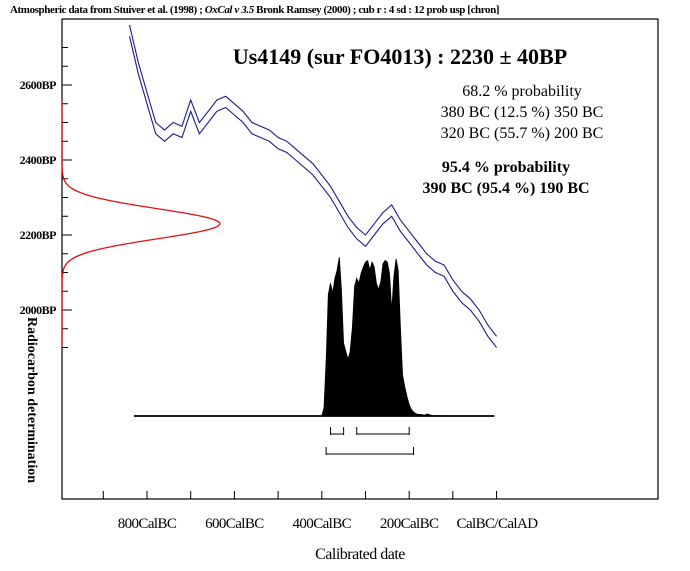 The height and width of the screenshot is (571, 690). What do you see at coordinates (505, 188) in the screenshot?
I see `p95-range-1: 390 BC (95.4 %) 190 BC` at bounding box center [505, 188].